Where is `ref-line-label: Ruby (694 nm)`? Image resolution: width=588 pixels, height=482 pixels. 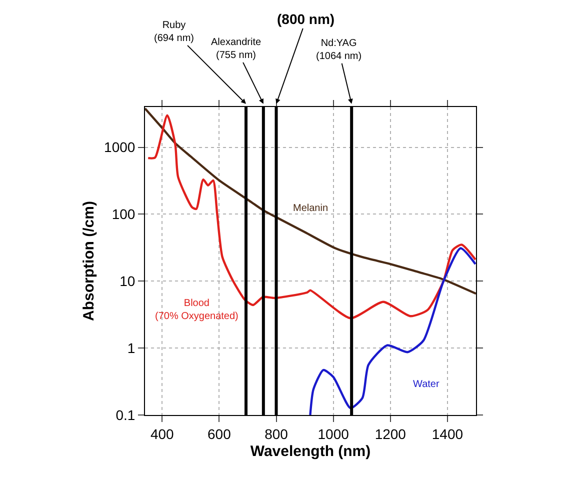 ref-line-label: Ruby (694 nm) is located at coordinates (174, 32).